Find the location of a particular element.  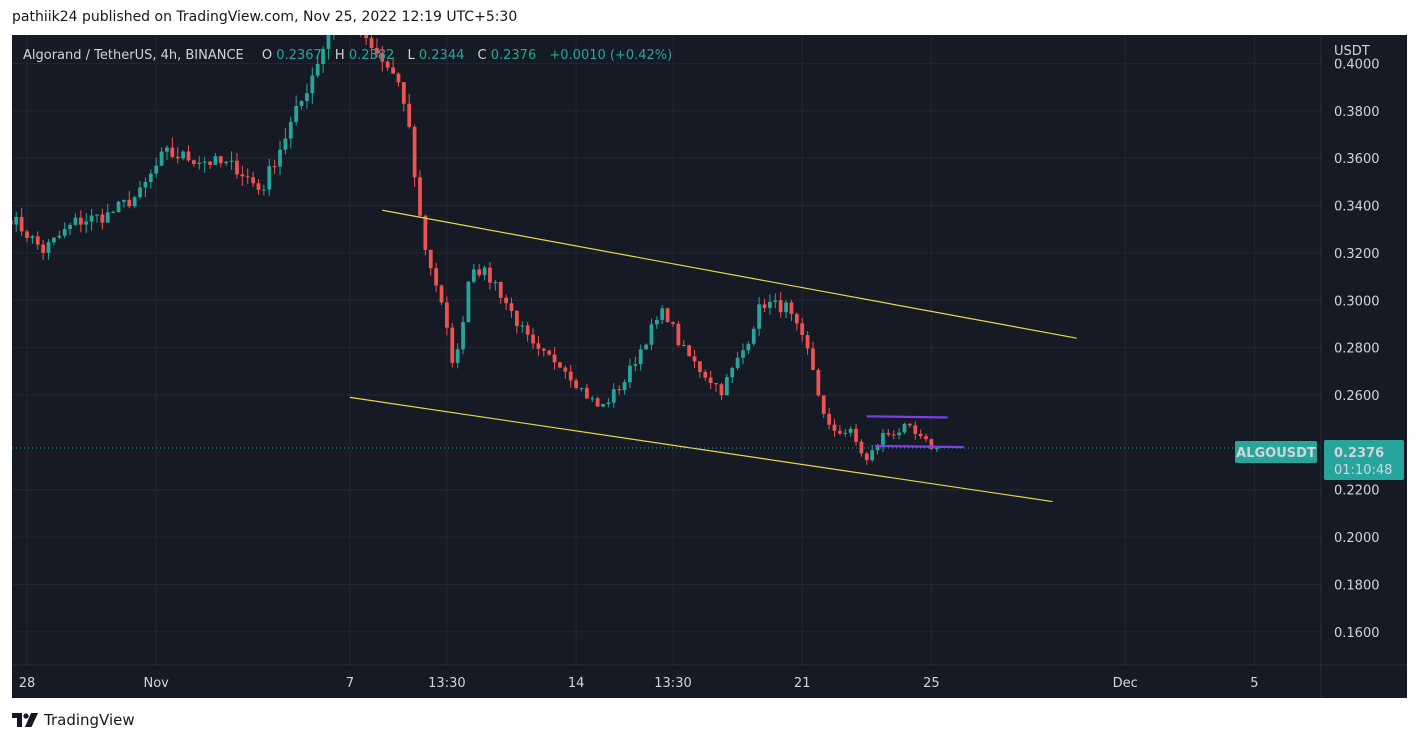

symbol-tag-bg is located at coordinates (1276, 452).